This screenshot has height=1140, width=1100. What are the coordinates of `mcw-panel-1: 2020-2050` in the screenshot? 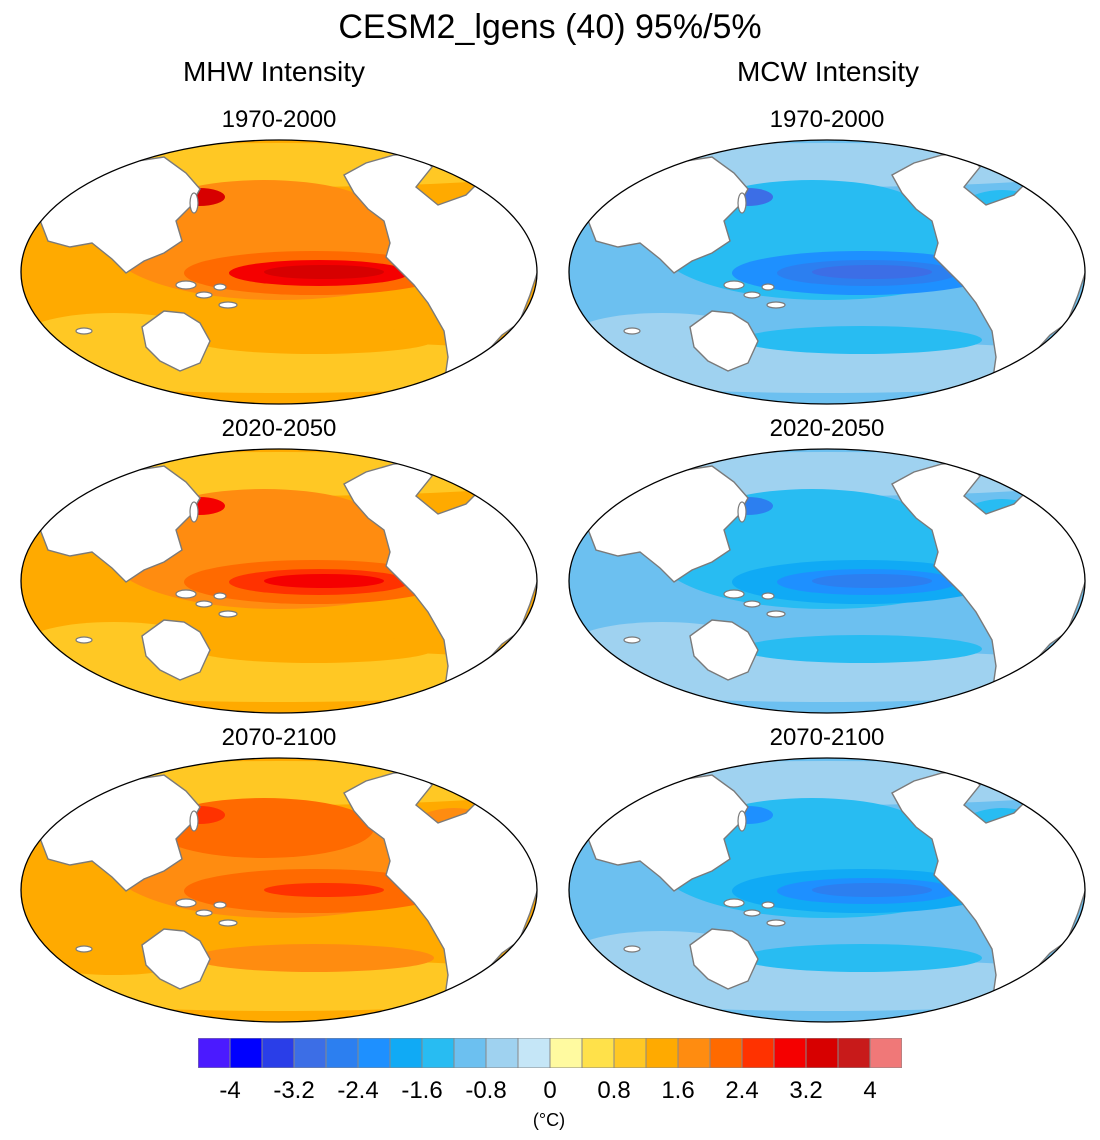 It's located at (827, 564).